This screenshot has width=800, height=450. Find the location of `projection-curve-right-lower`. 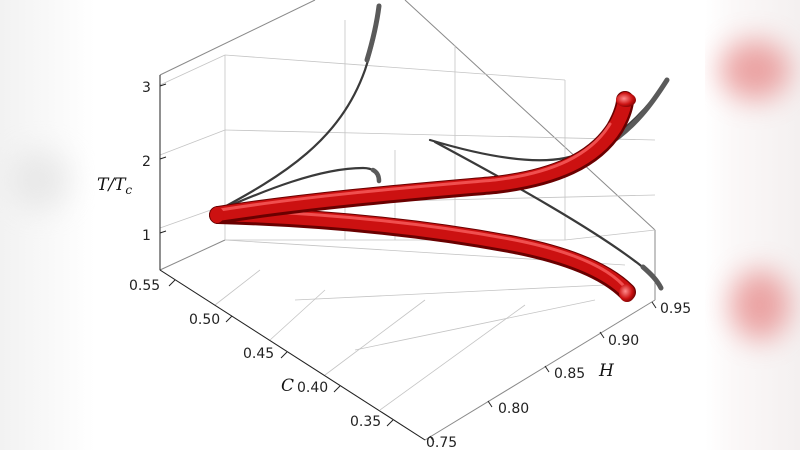

projection-curve-right-lower is located at coordinates (548, 215).